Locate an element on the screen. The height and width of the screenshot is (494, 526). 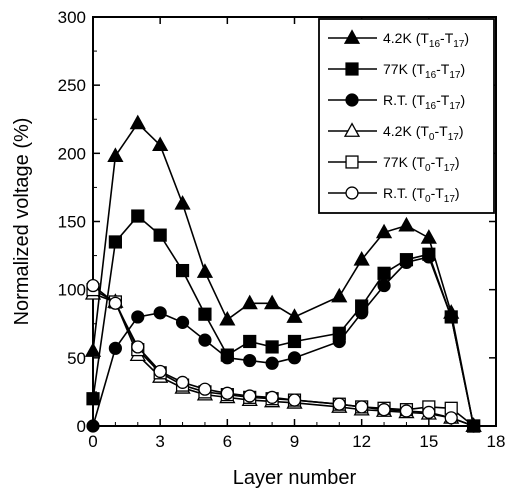
y-tick-label: 250 is located at coordinates (72, 85).